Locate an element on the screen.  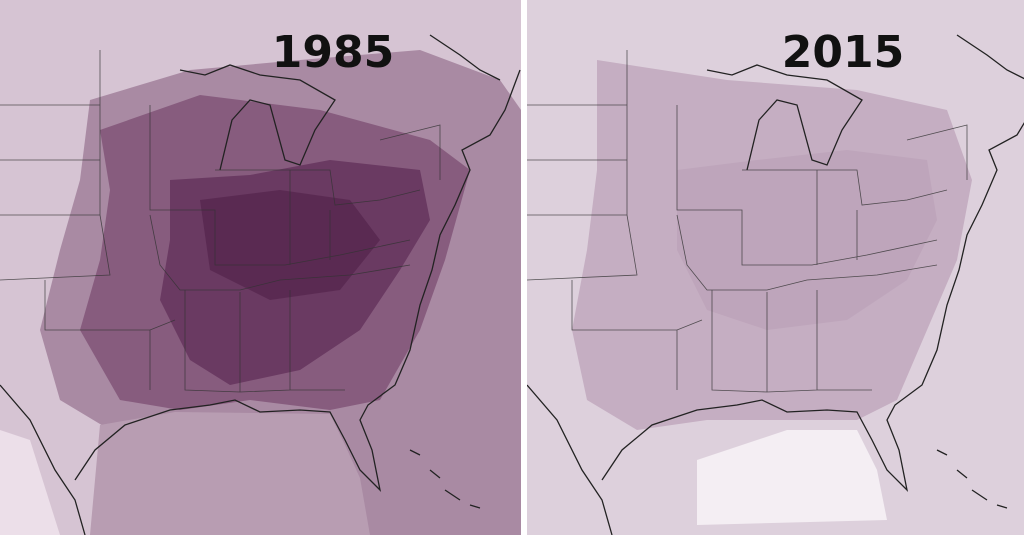
gulf-clear is located at coordinates (792, 477).